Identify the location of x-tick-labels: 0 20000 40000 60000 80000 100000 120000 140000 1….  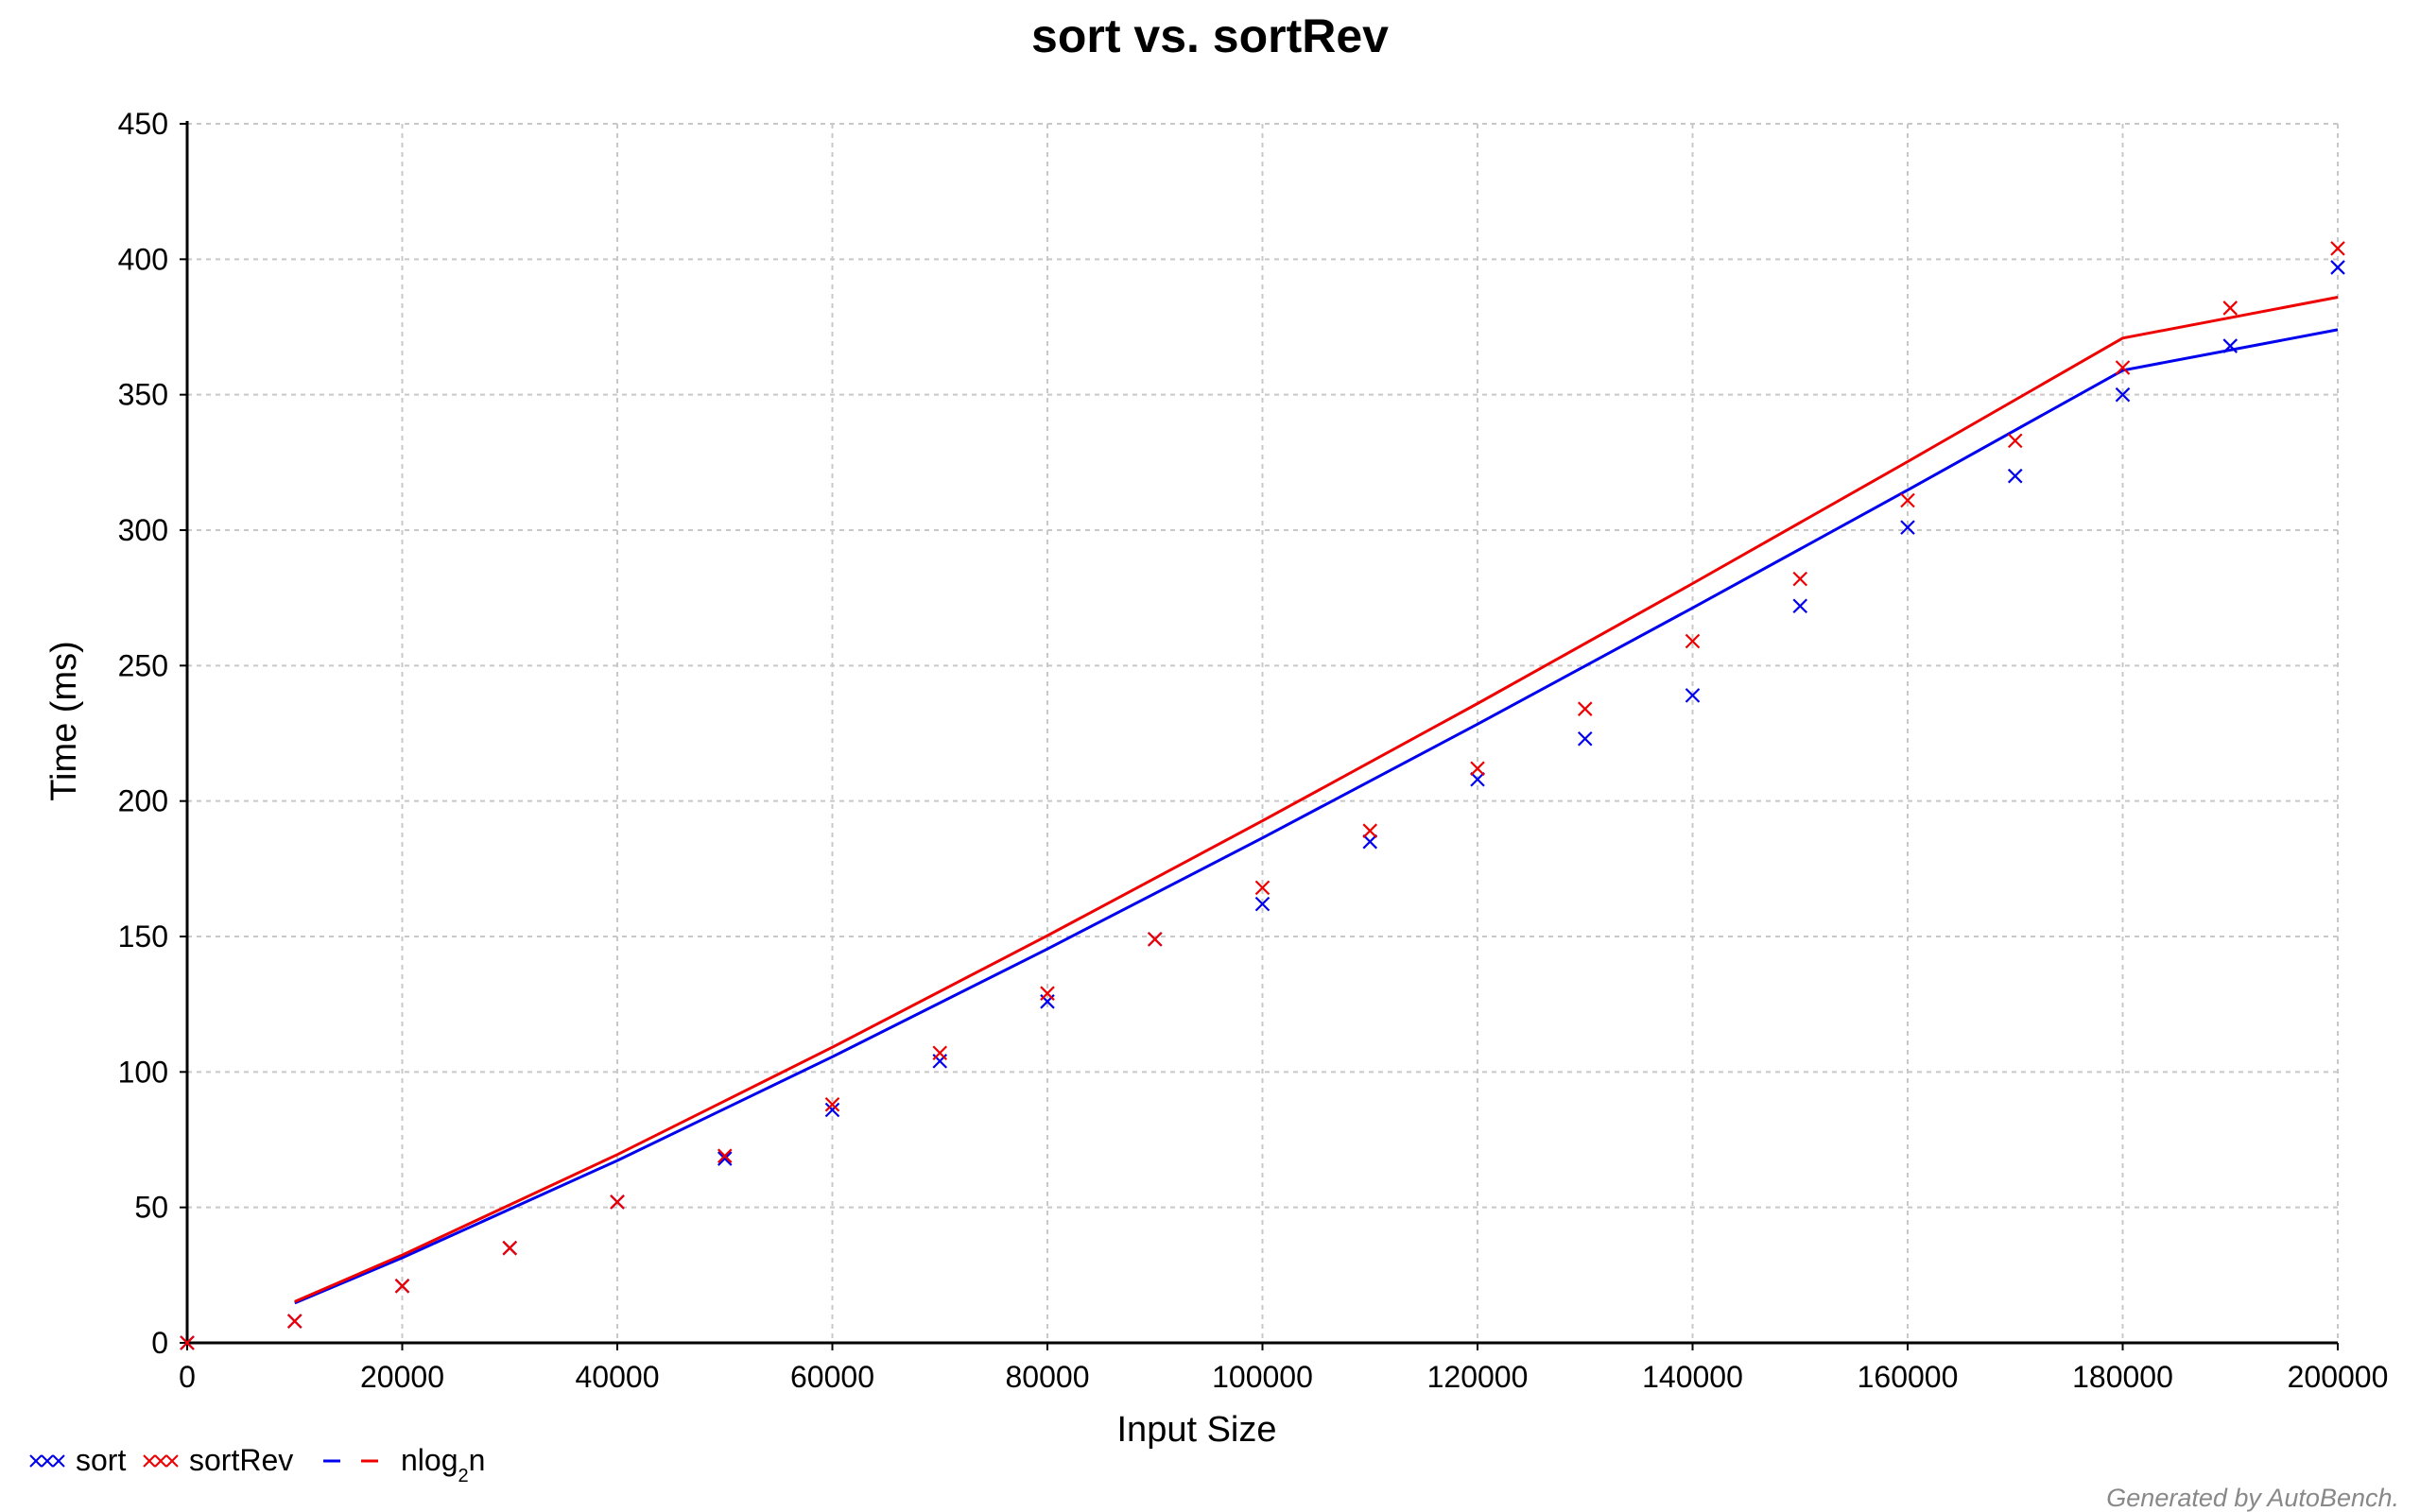
(1283, 1377).